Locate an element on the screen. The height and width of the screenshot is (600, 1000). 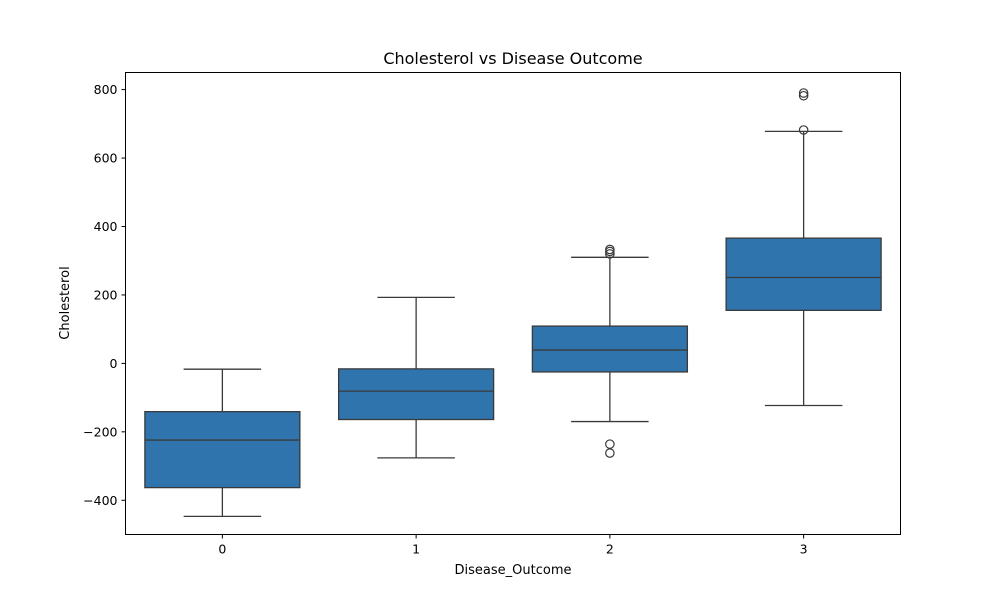
x-tick-label: 1 is located at coordinates (416, 549).